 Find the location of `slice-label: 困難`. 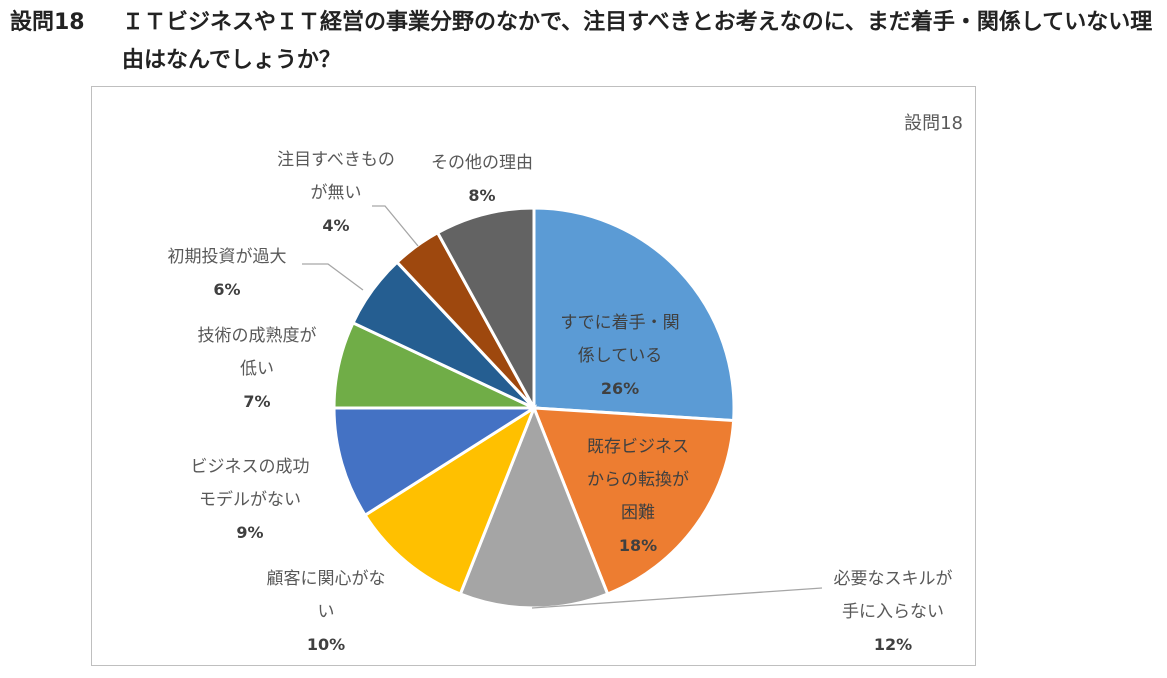

slice-label: 困難 is located at coordinates (638, 513).